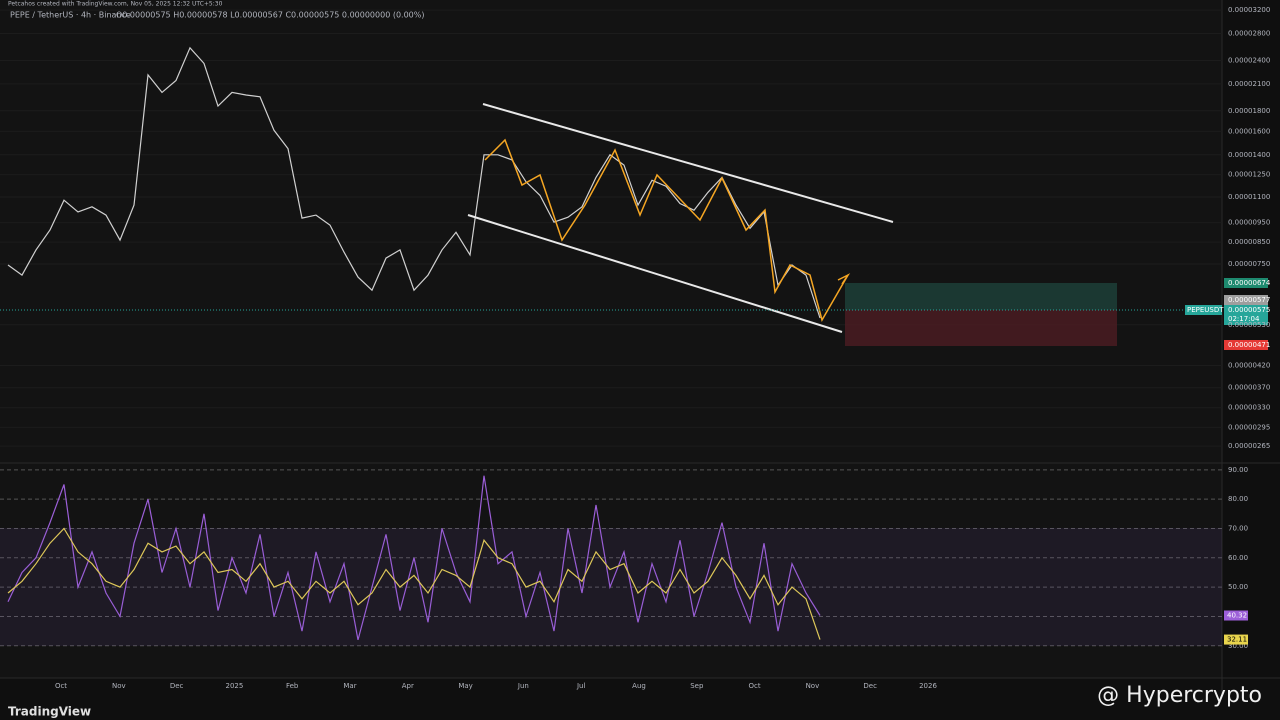 The width and height of the screenshot is (1280, 720). What do you see at coordinates (49, 712) in the screenshot?
I see `brand: TradingView` at bounding box center [49, 712].